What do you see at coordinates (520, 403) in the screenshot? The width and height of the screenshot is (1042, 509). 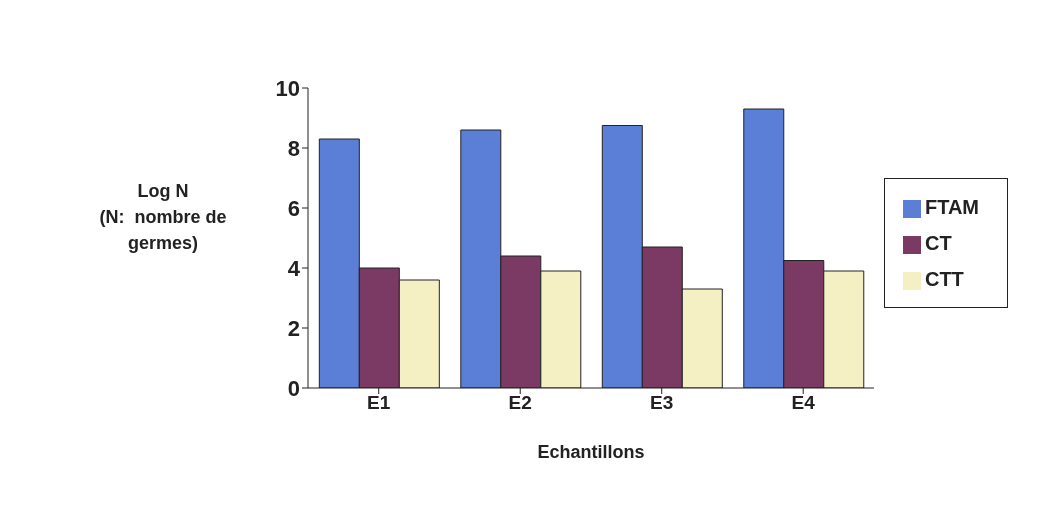 I see `x-tick-label: E2` at bounding box center [520, 403].